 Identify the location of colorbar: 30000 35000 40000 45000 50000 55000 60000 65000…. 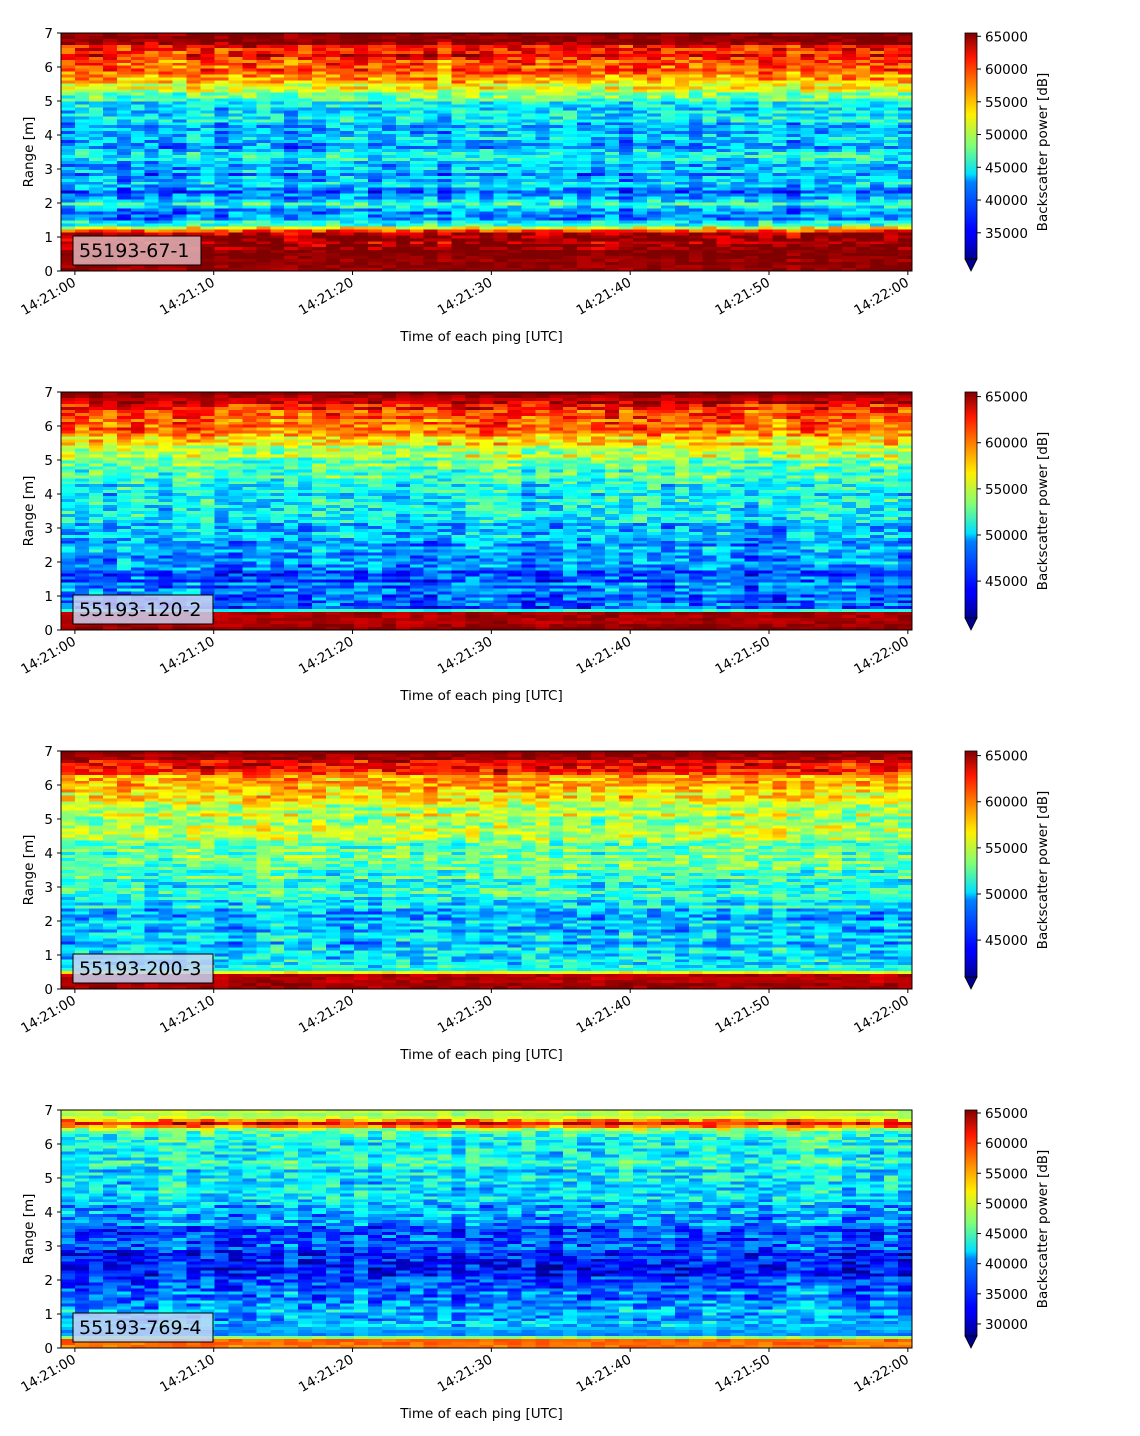
(1007, 1227).